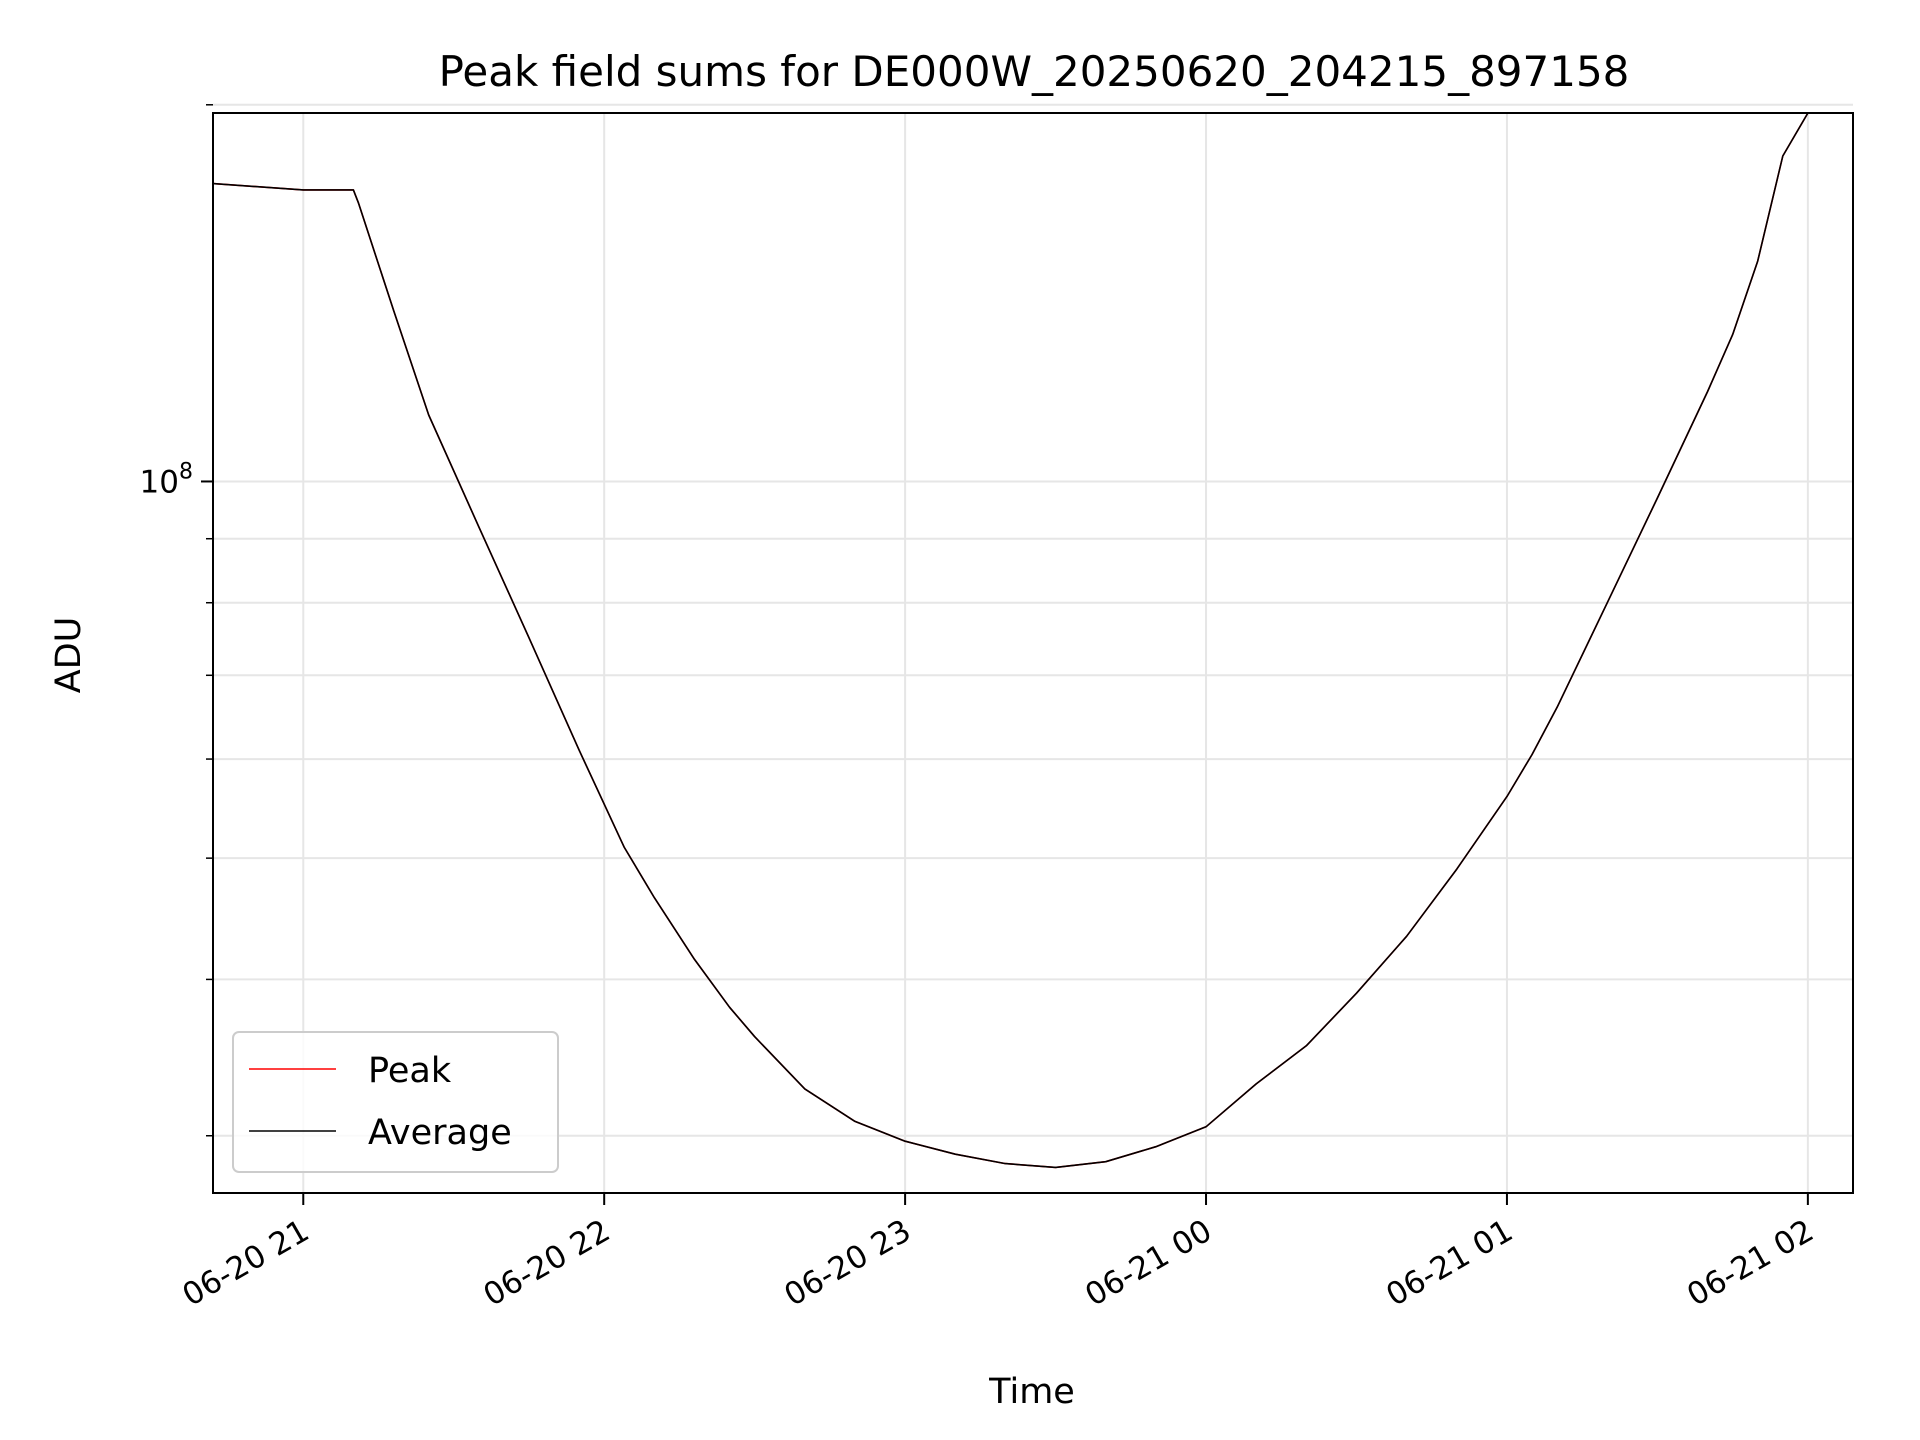 Image resolution: width=1920 pixels, height=1440 pixels. I want to click on y-tick-label: 108, so click(166, 479).